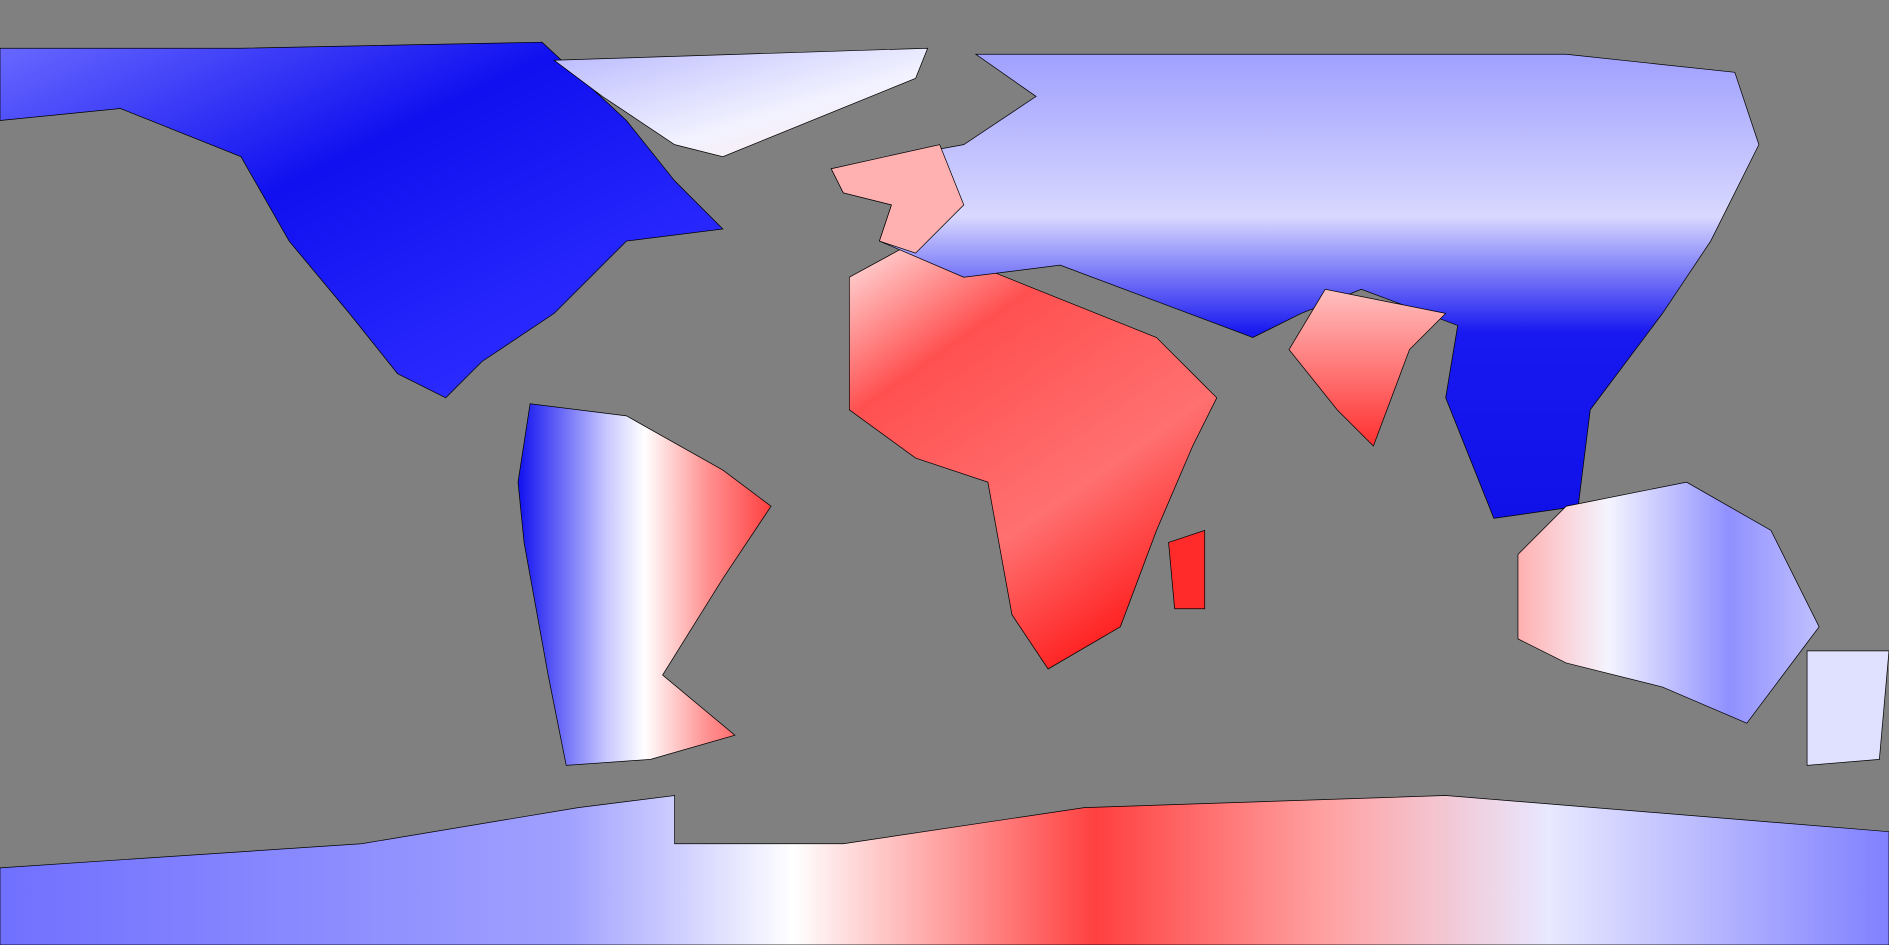 This screenshot has height=945, width=1889. I want to click on india, so click(1367, 367).